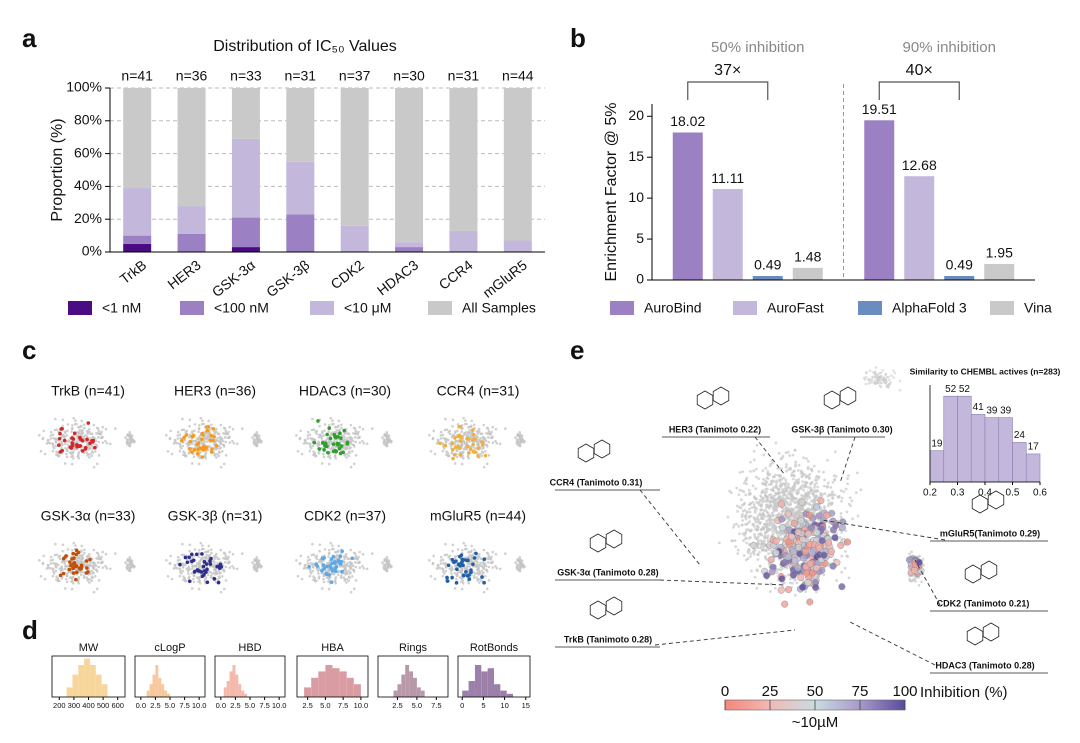 The image size is (1080, 743). Describe the element at coordinates (343, 705) in the screenshot. I see `x-tick-label: 7.5` at that location.